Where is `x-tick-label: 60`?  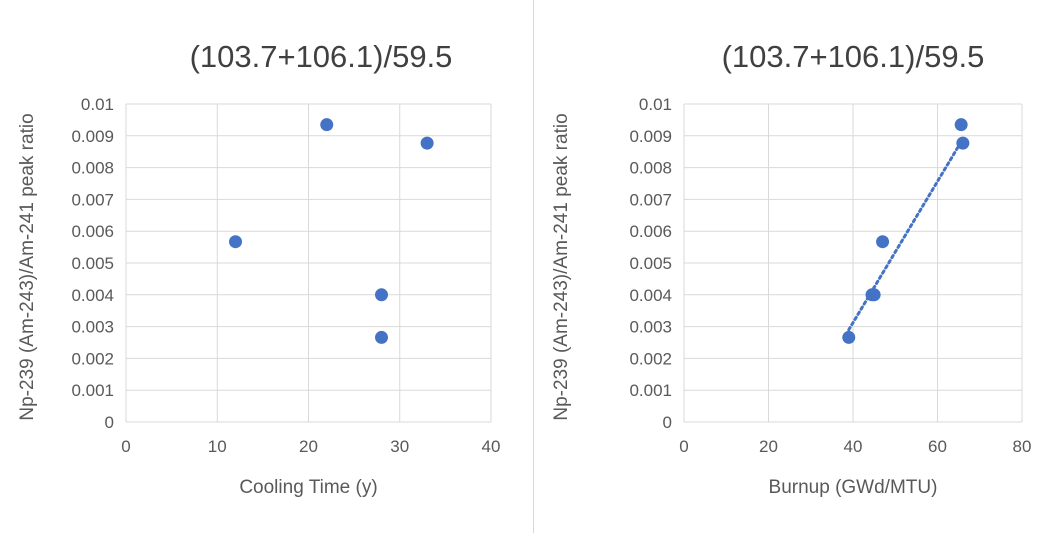 x-tick-label: 60 is located at coordinates (937, 446).